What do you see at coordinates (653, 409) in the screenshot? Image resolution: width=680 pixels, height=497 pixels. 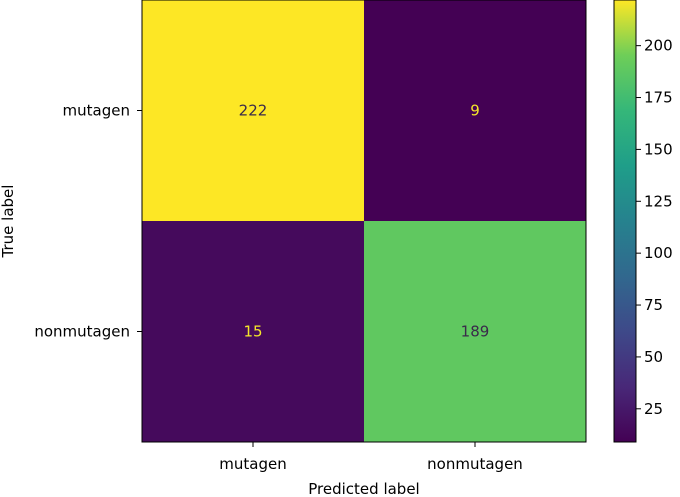 I see `colorbar-tick-label: 25` at bounding box center [653, 409].